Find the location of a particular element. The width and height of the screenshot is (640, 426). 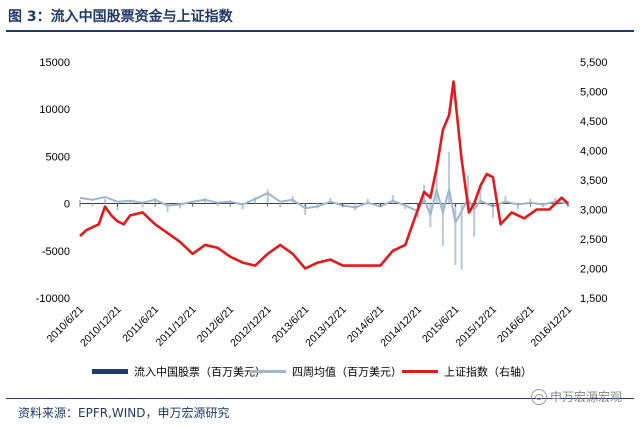

y-right-tick: 3,500 is located at coordinates (594, 181).